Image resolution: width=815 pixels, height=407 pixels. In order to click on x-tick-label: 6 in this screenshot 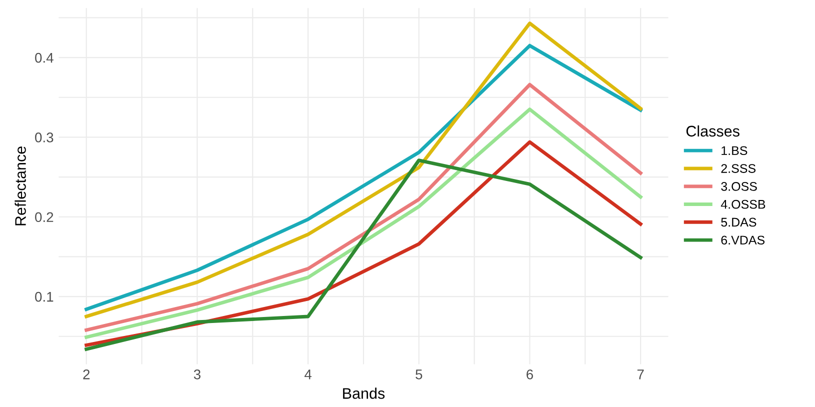, I will do `click(529, 374)`.